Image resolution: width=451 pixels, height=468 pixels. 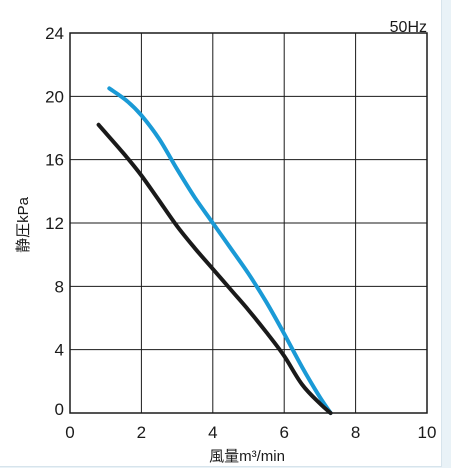 What do you see at coordinates (283, 432) in the screenshot?
I see `x-tick-label: 6` at bounding box center [283, 432].